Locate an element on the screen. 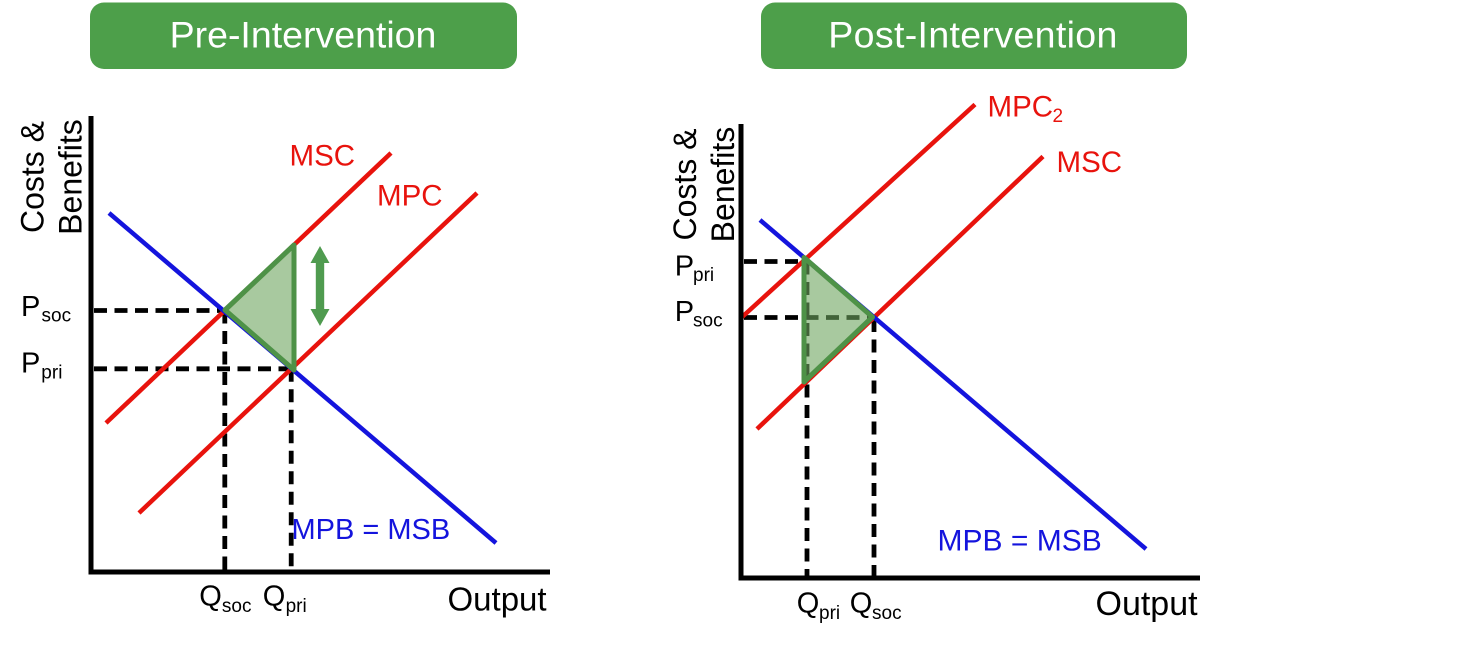 Image resolution: width=1459 pixels, height=652 pixels. svg-text: Post-Intervention is located at coordinates (972, 35).